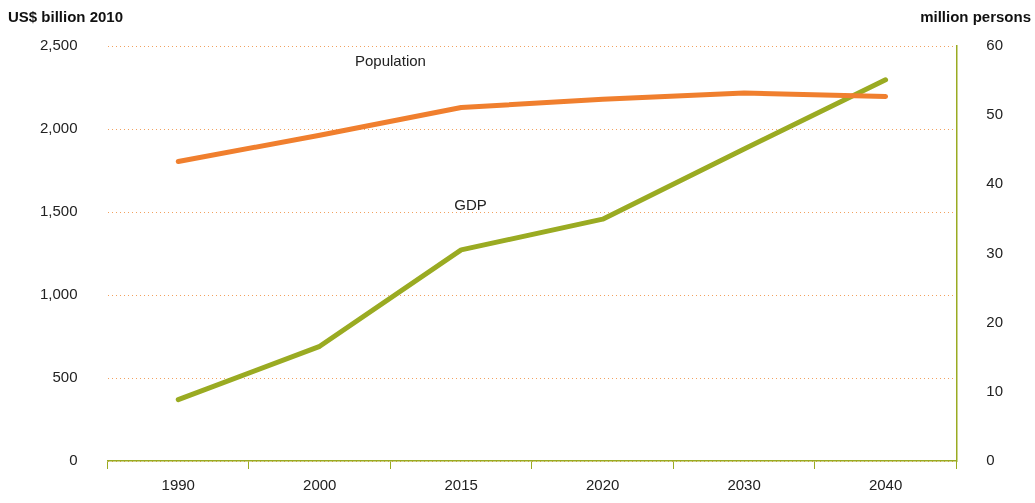 The image size is (1035, 503). What do you see at coordinates (58, 211) in the screenshot?
I see `y-tick-label: 1,500` at bounding box center [58, 211].